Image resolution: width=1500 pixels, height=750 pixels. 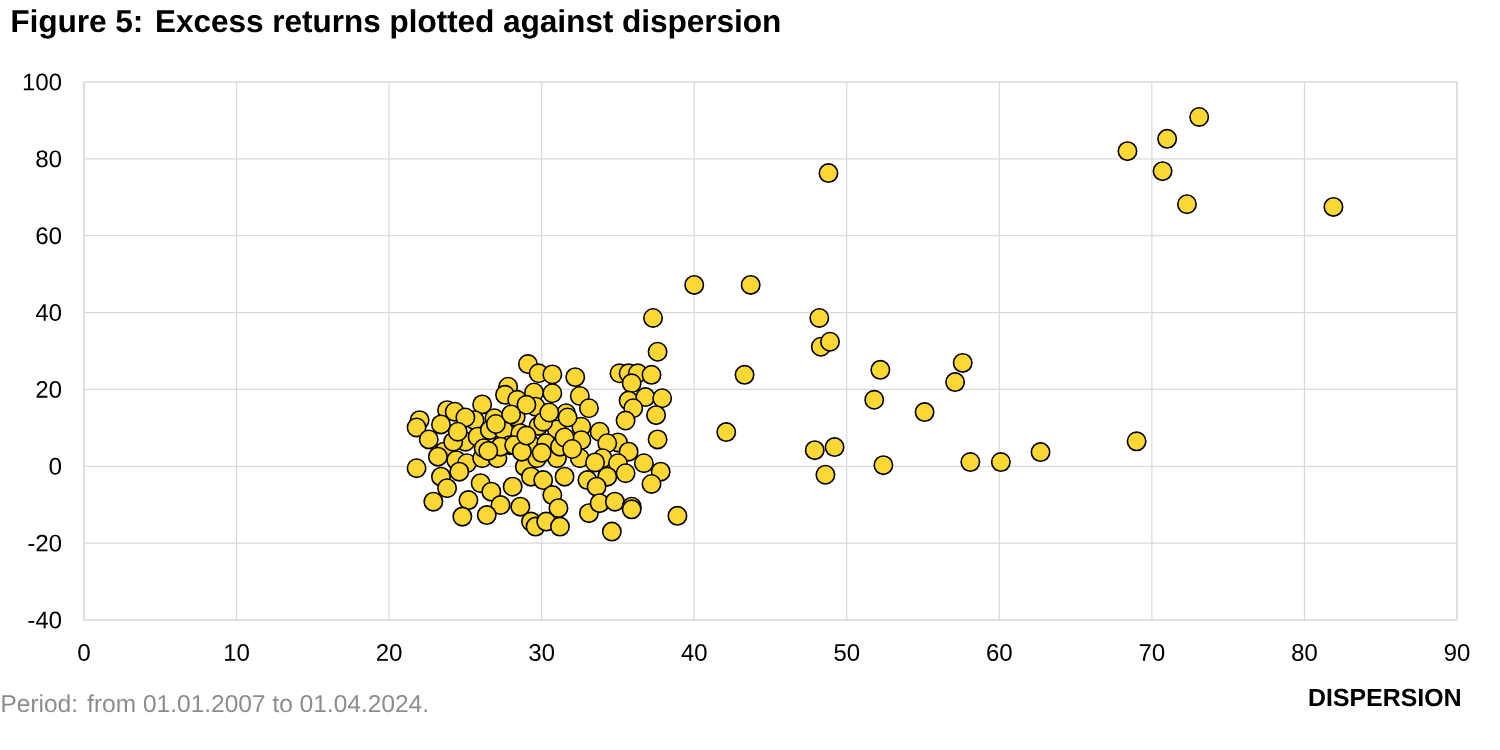 What do you see at coordinates (49, 236) in the screenshot?
I see `y-tick-label: 60` at bounding box center [49, 236].